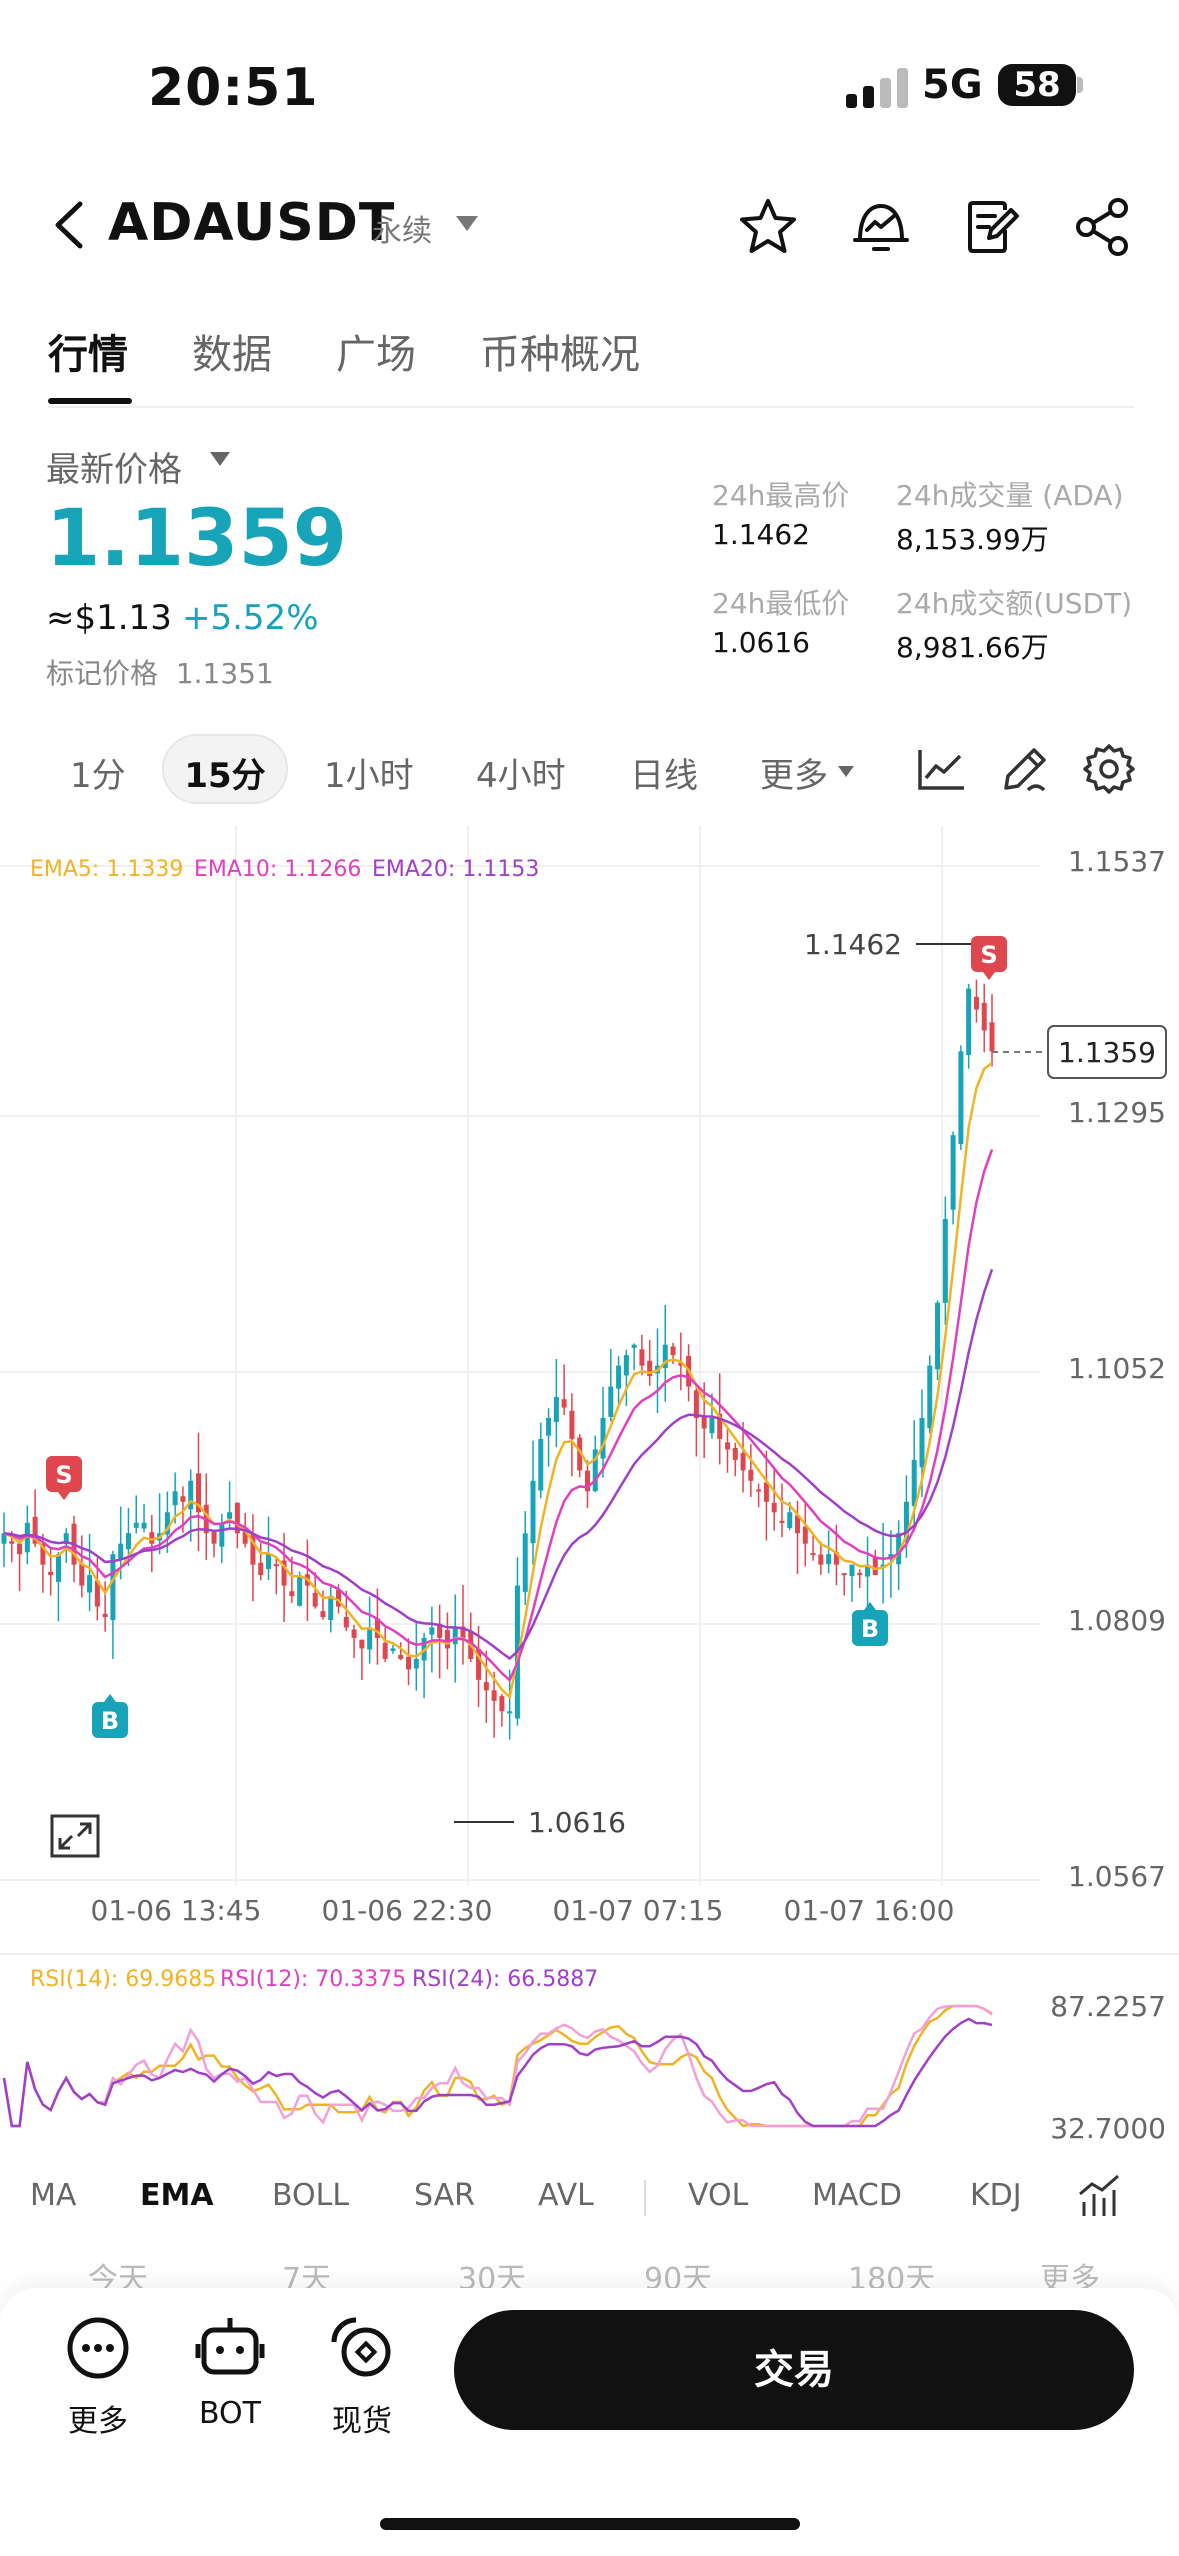 This screenshot has width=1179, height=2556. I want to click on interval-15m-pill, so click(225, 769).